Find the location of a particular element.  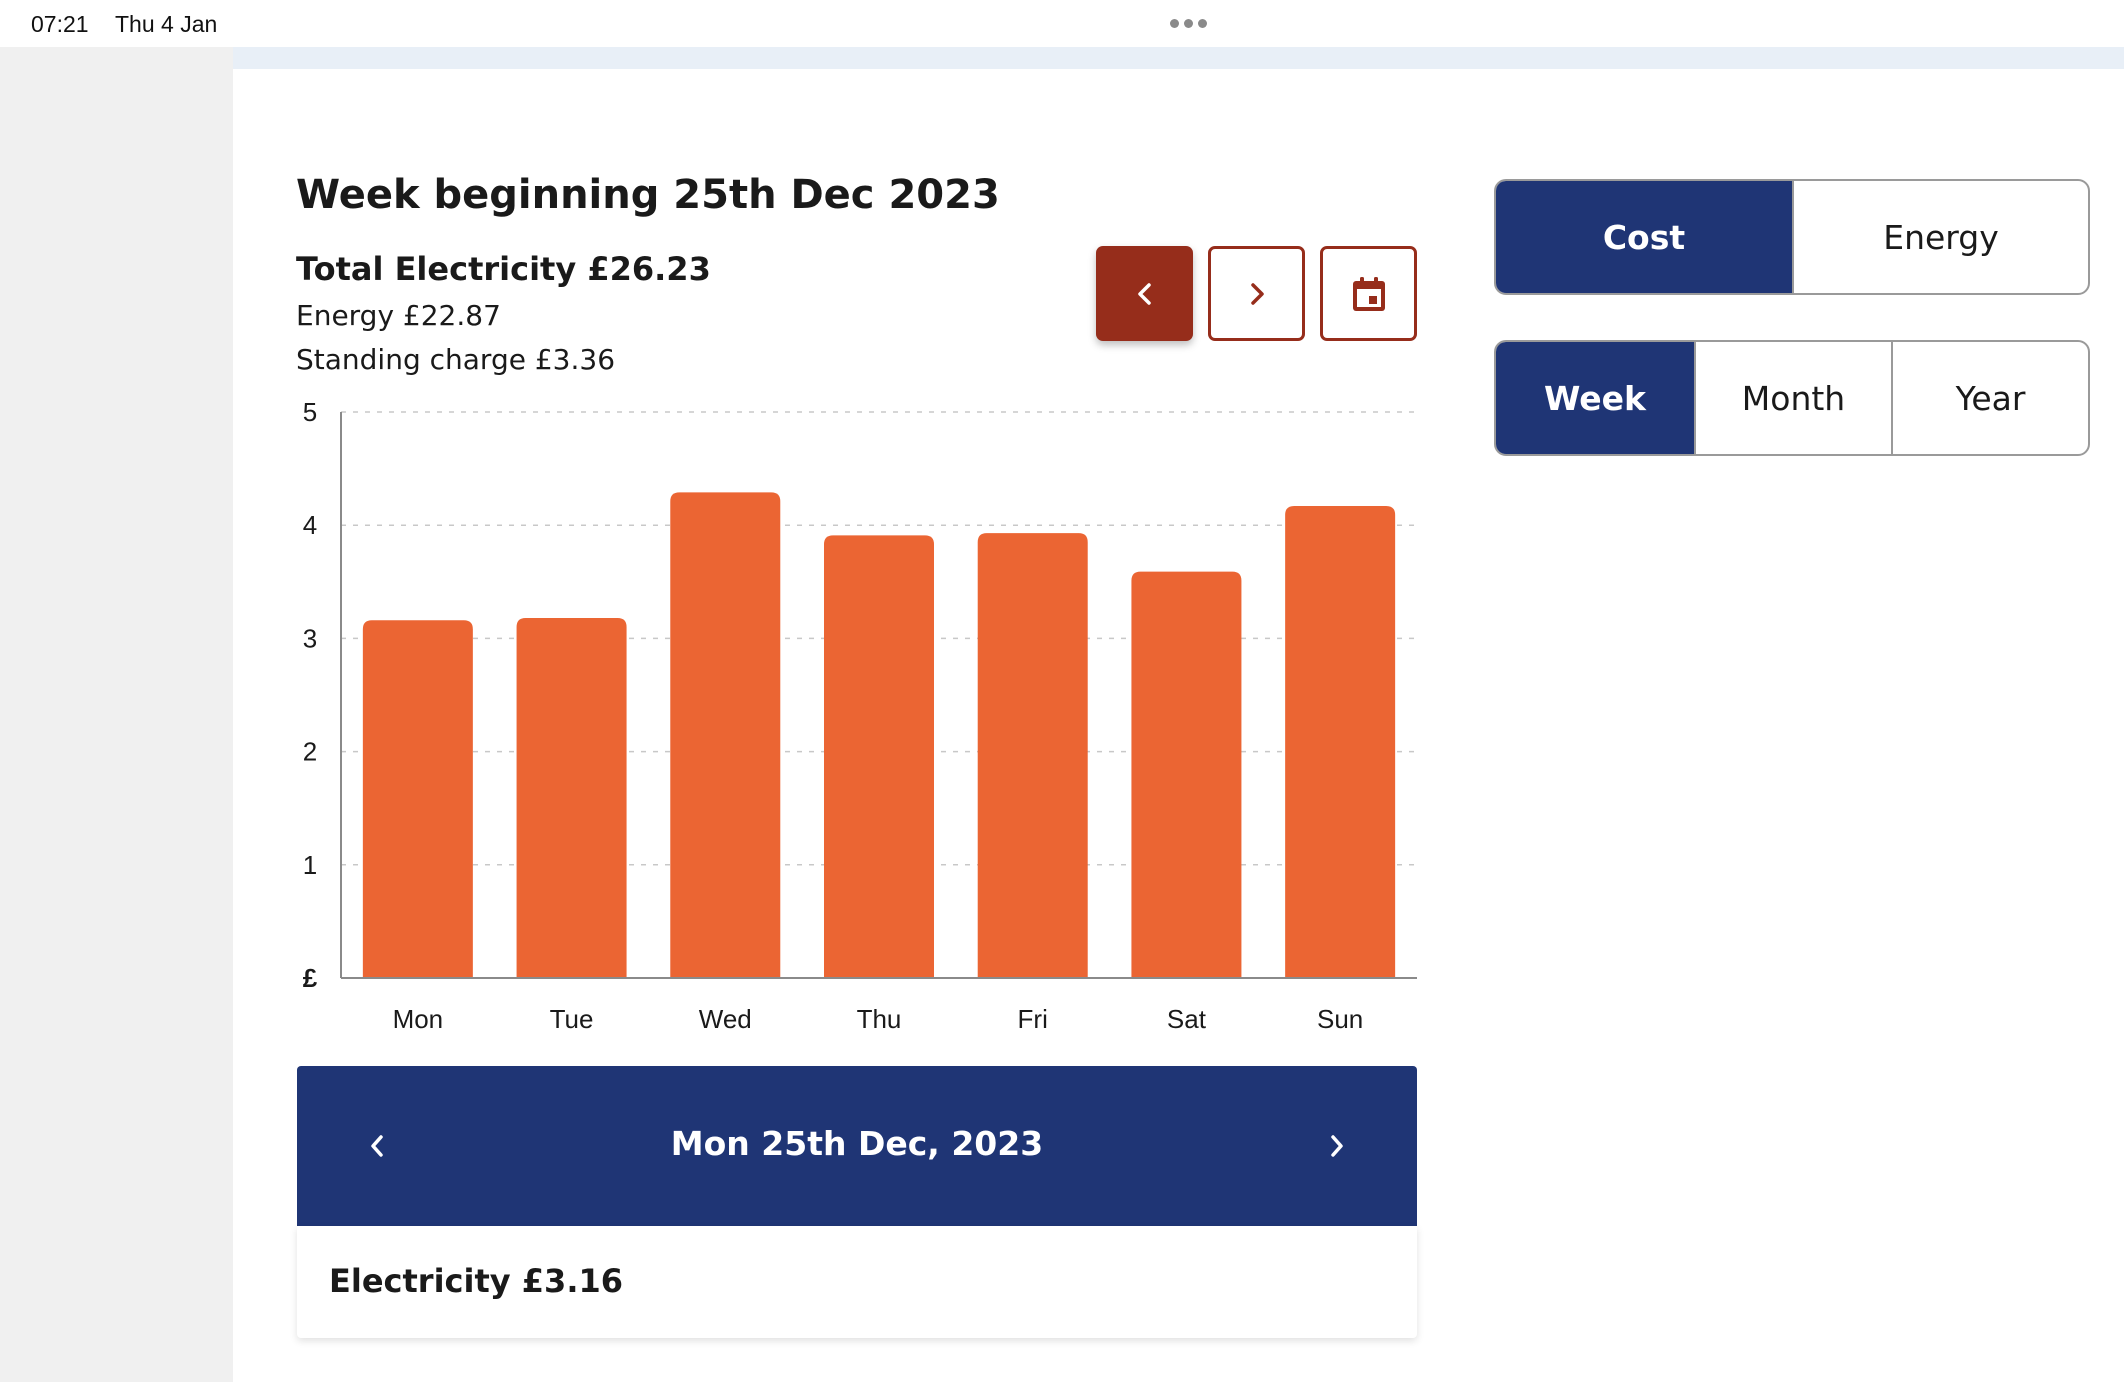

toggle-week: Week is located at coordinates (1595, 398).